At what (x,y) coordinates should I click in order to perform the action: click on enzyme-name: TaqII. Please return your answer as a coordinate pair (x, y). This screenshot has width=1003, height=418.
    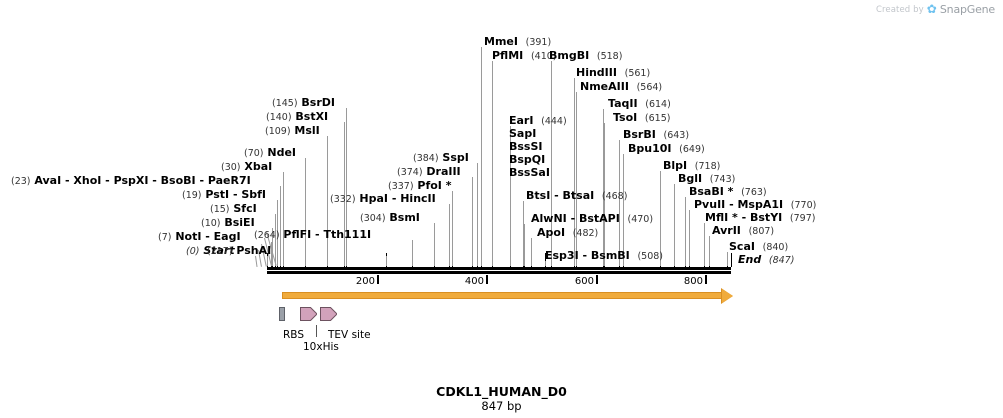
    Looking at the image, I should click on (623, 103).